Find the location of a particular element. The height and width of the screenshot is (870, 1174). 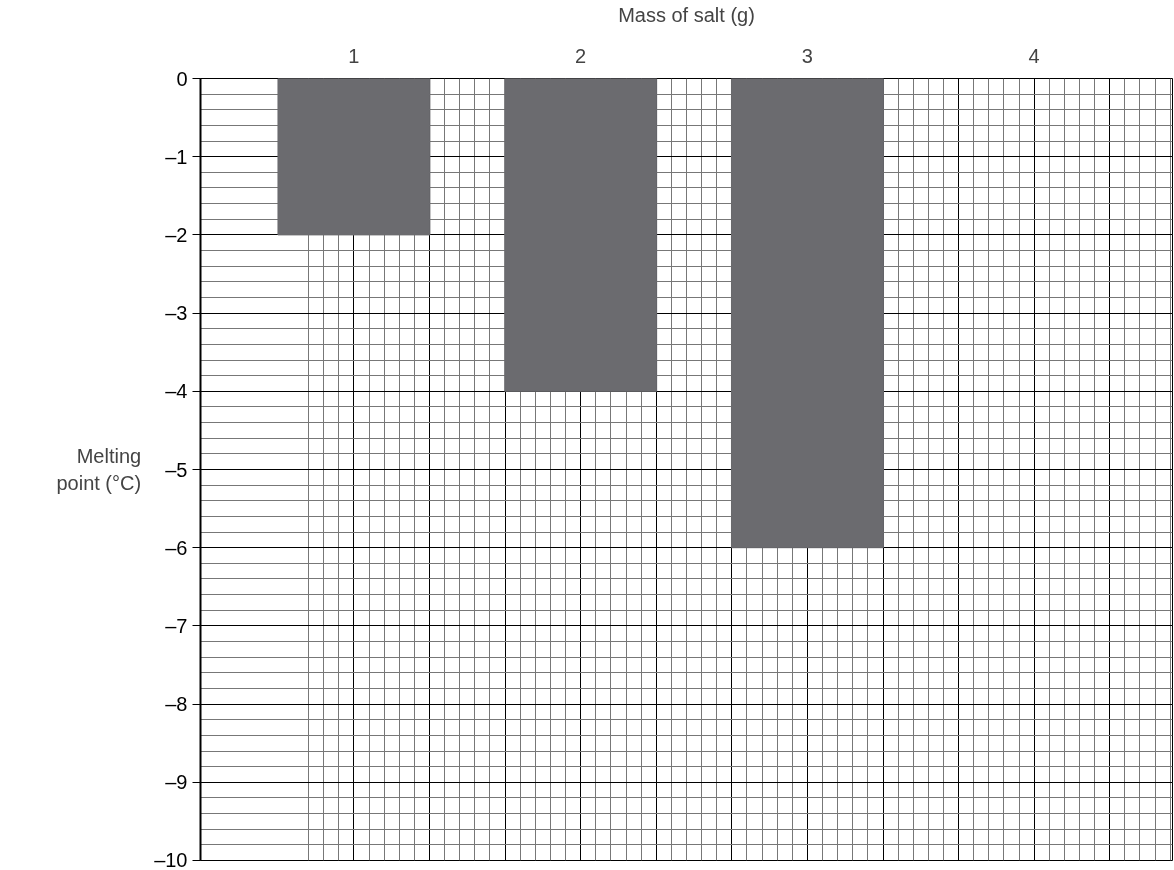

y-tick-label: –10 is located at coordinates (171, 859).